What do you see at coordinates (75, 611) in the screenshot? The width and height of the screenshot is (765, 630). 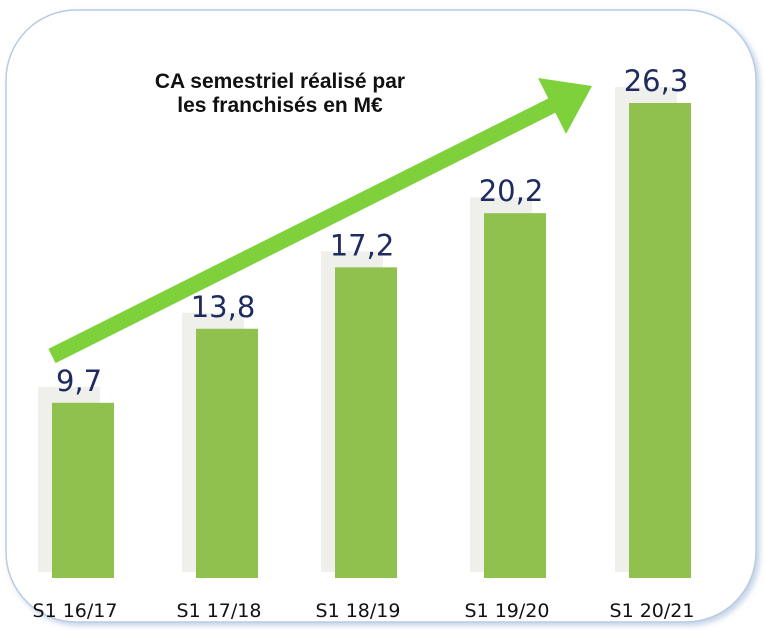 I see `x-tick-label: S1 16/17` at bounding box center [75, 611].